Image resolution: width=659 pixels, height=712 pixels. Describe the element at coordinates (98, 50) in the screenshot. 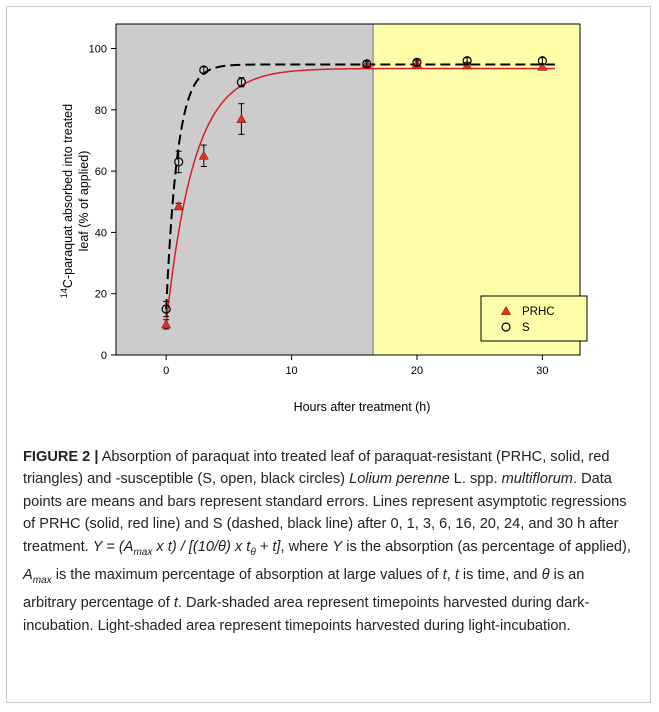

I see `y-tick-label: 100` at that location.